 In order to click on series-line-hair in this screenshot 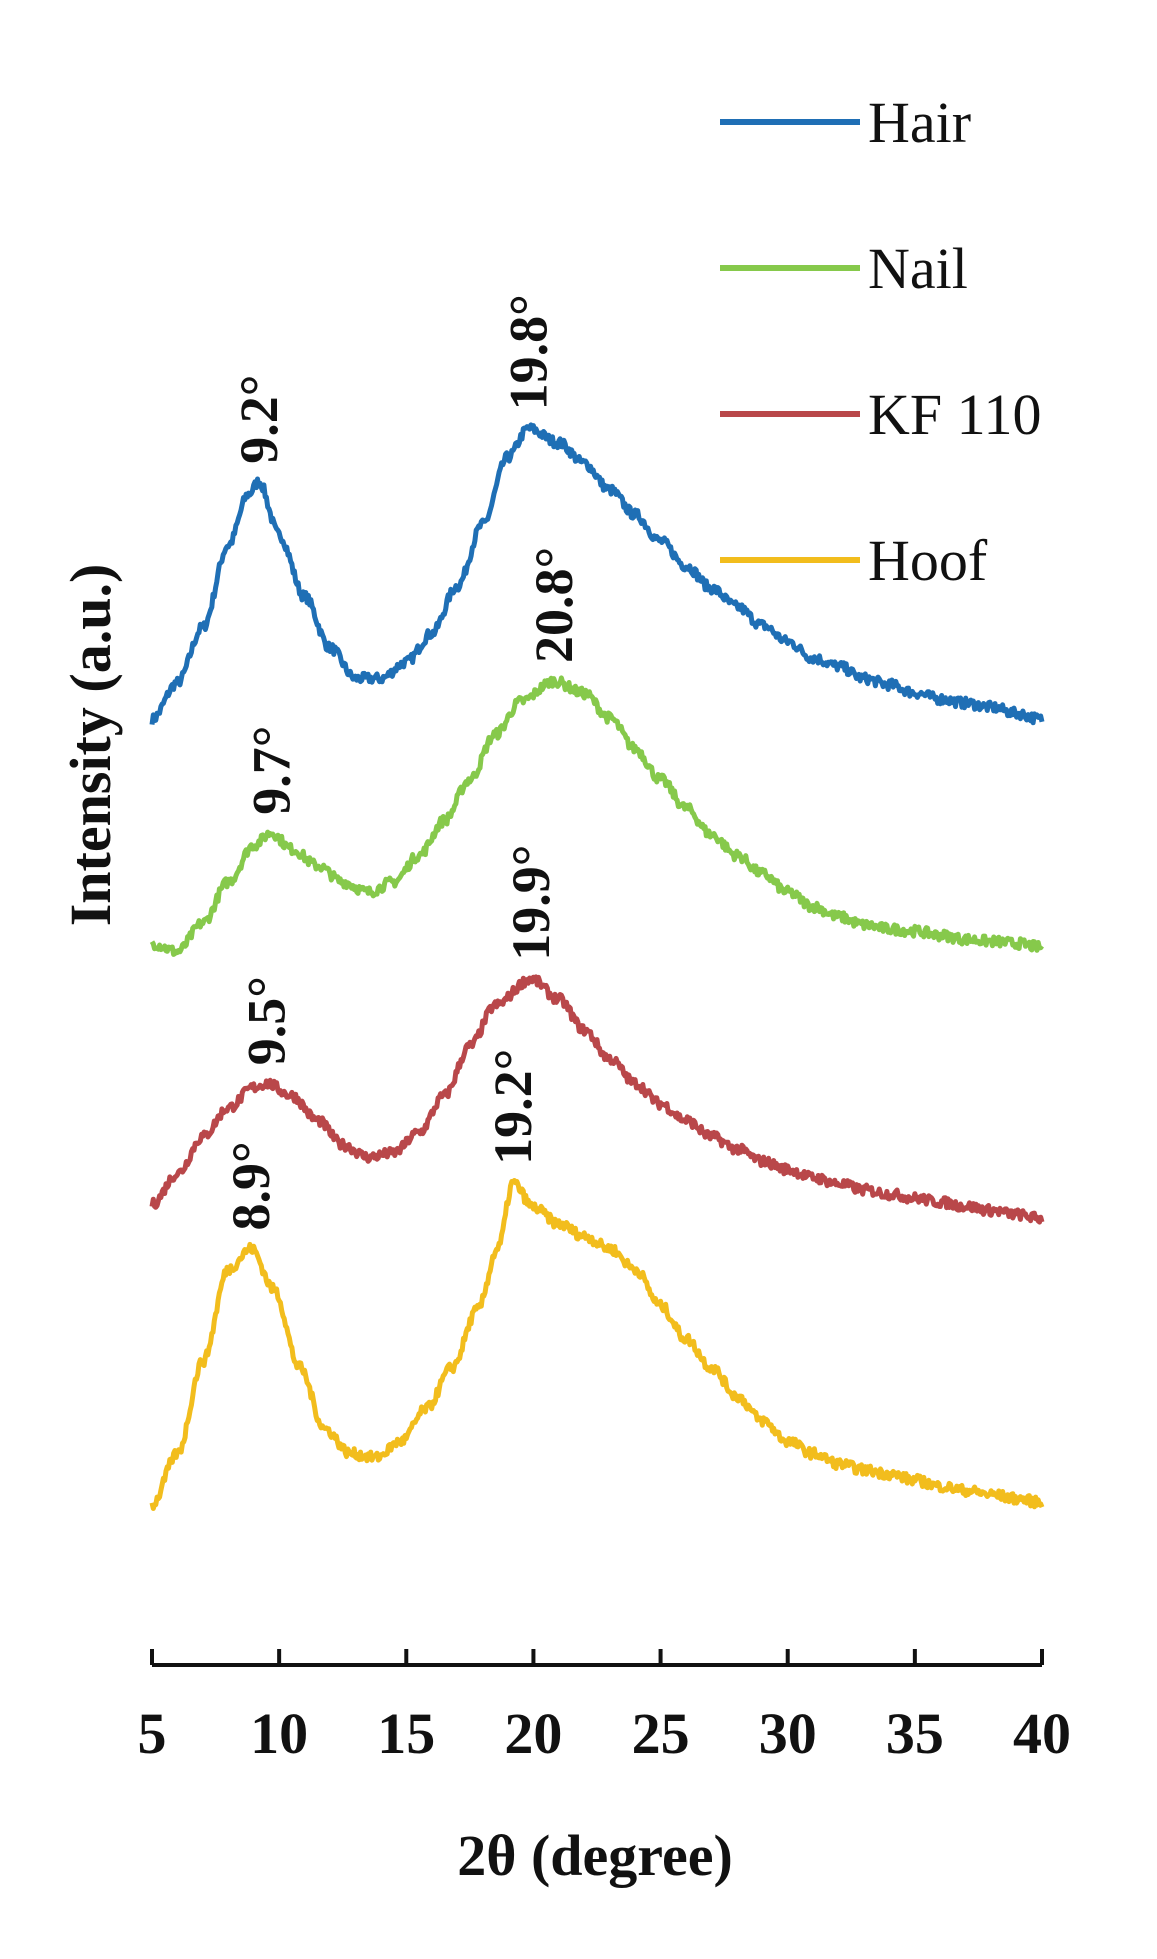, I will do `click(597, 574)`.